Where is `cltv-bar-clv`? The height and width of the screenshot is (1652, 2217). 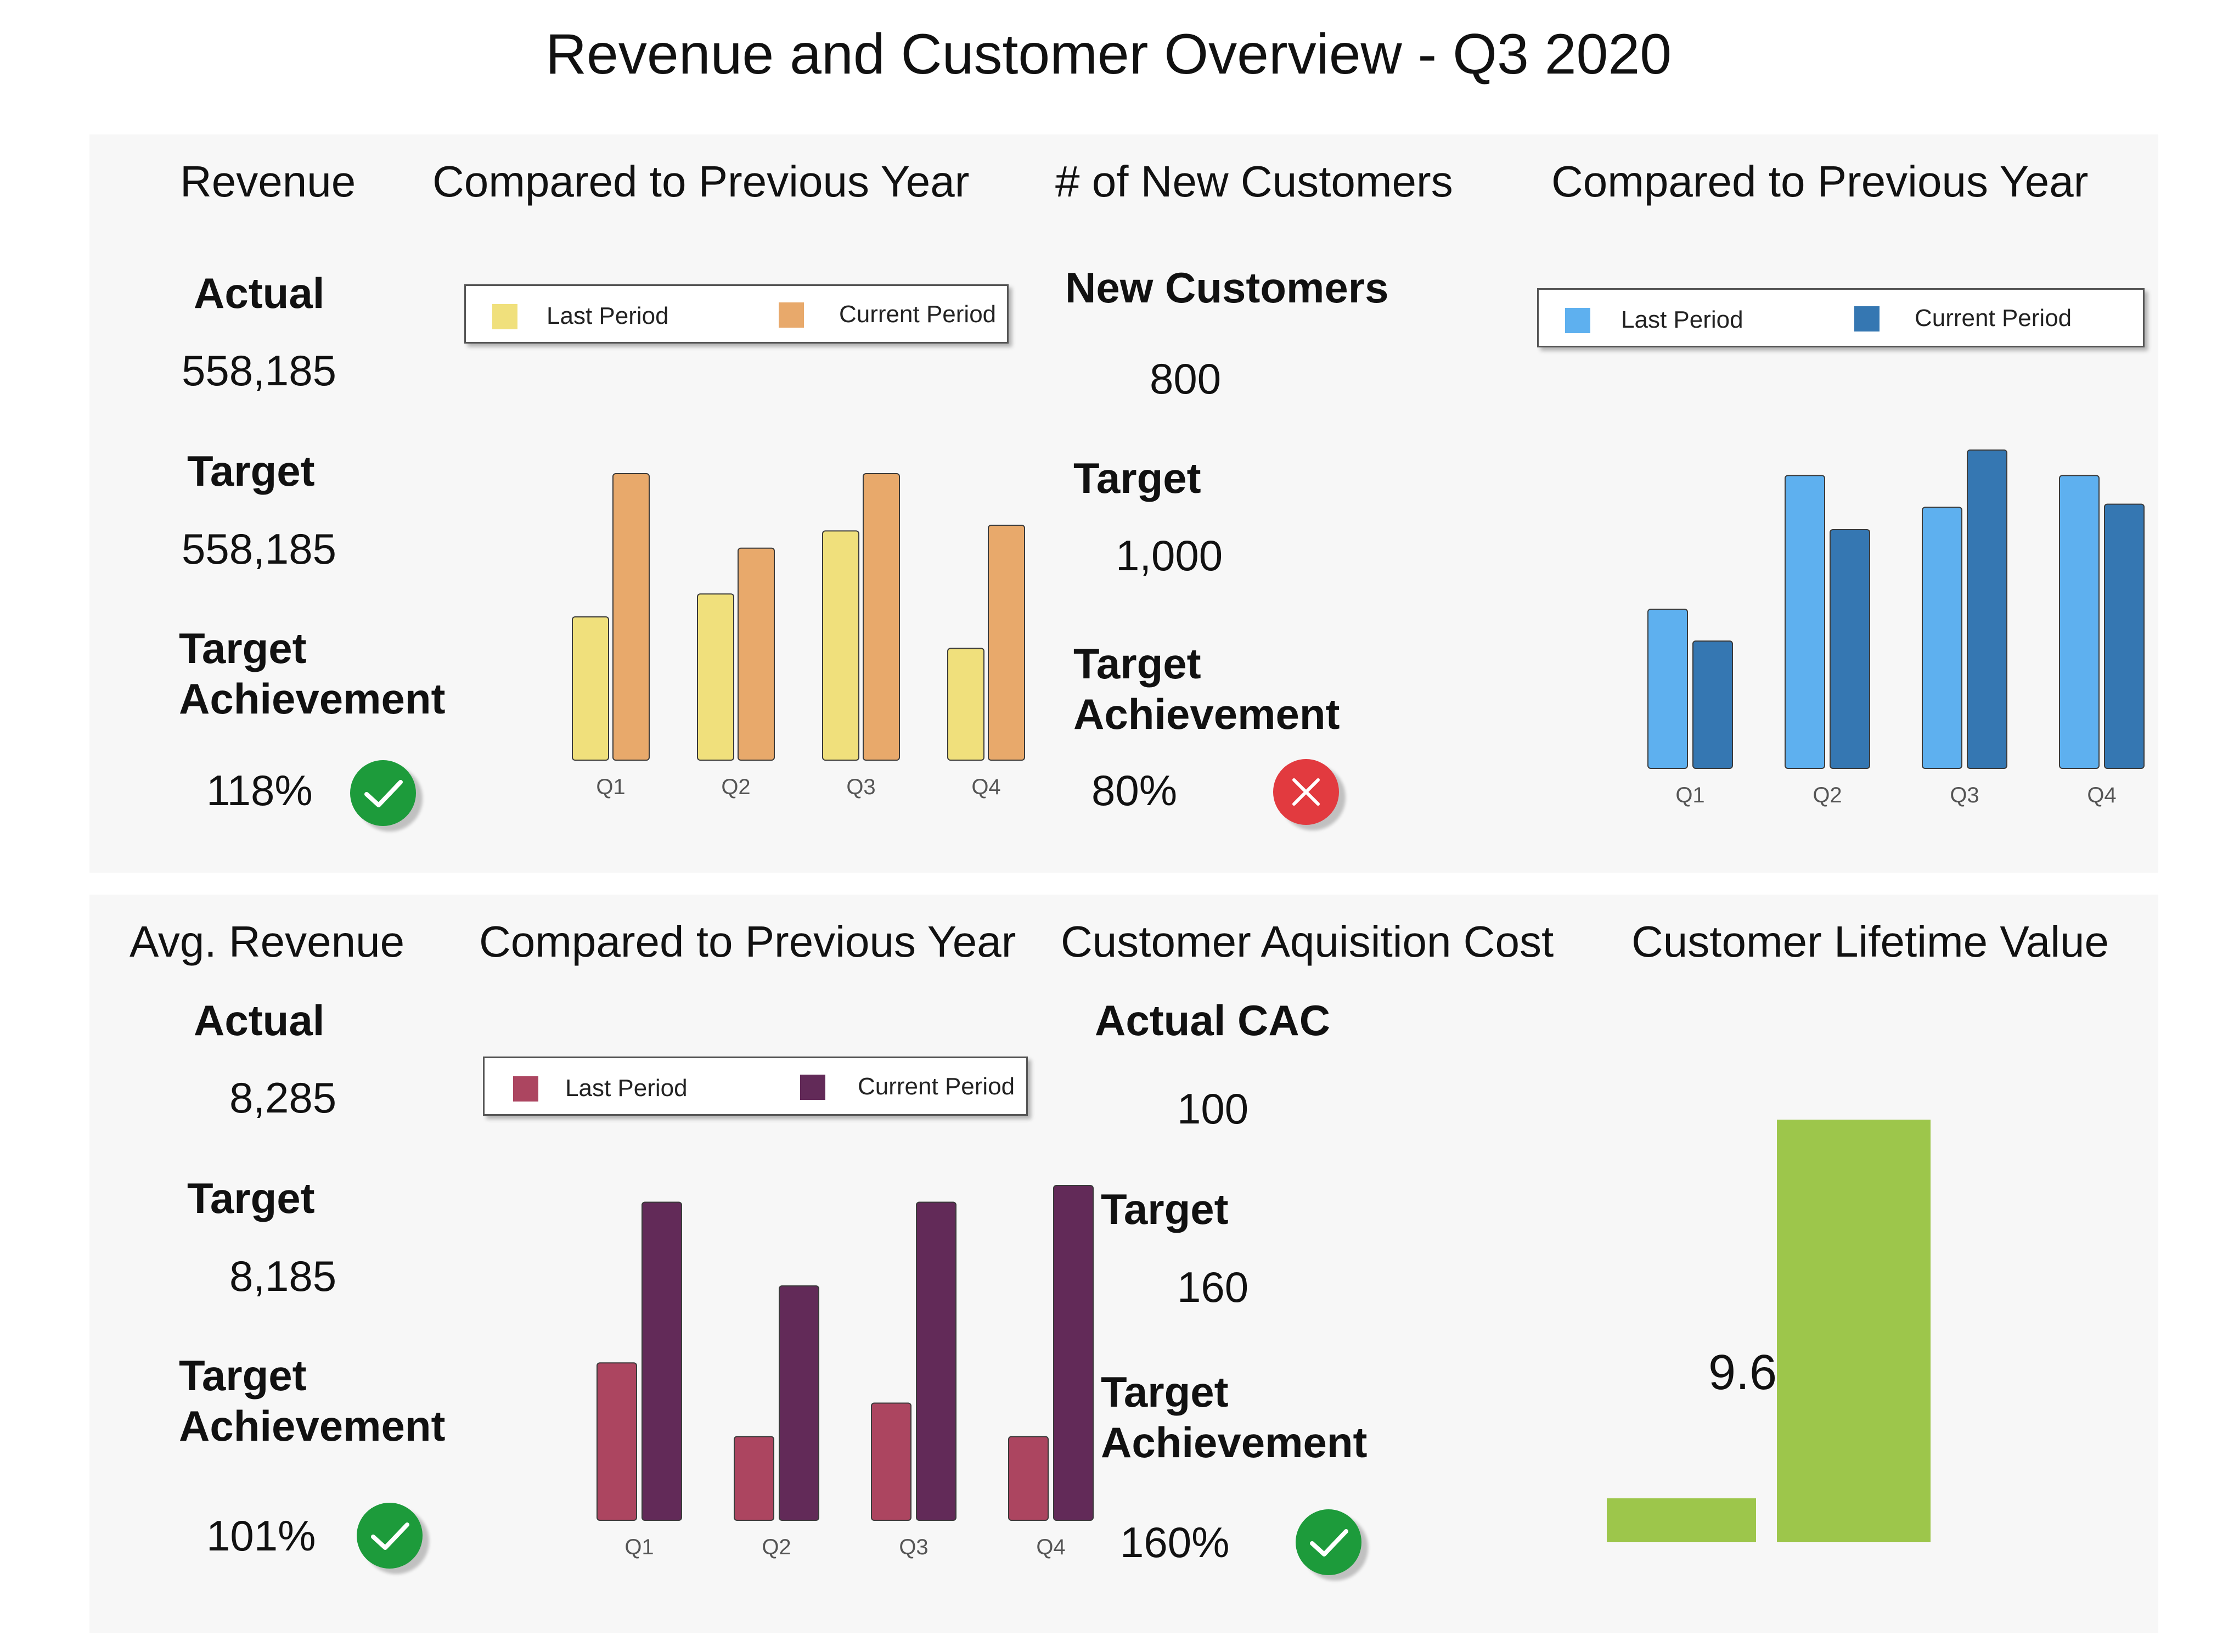
cltv-bar-clv is located at coordinates (1854, 1331).